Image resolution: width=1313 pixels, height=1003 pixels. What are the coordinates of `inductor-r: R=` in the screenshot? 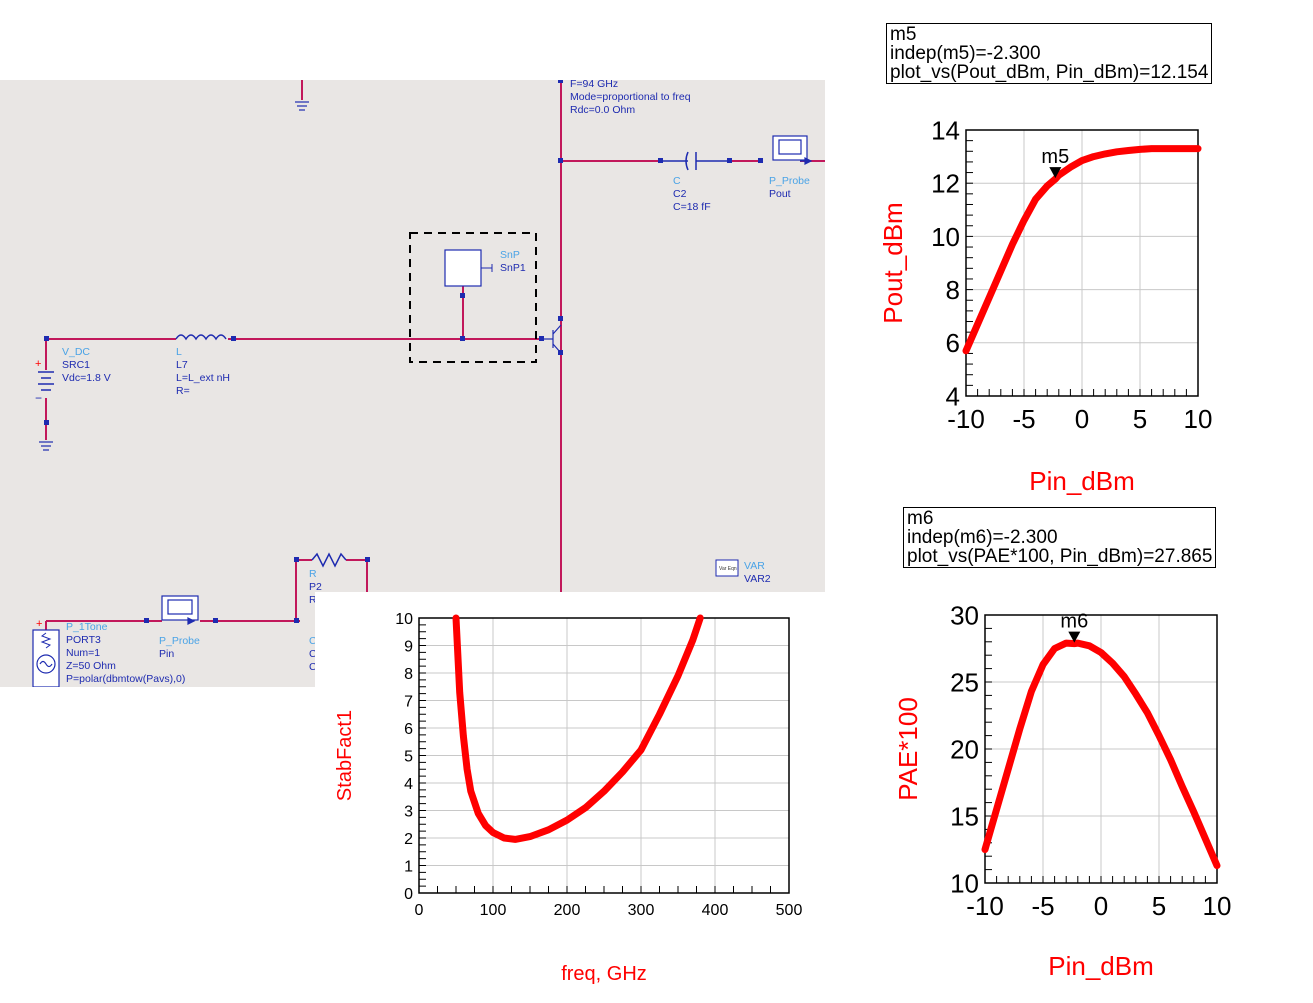 It's located at (183, 391).